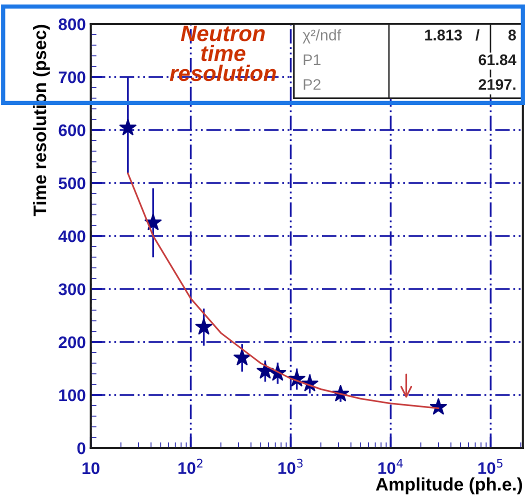 The image size is (525, 502). I want to click on annotation: 61.84, so click(497, 60).